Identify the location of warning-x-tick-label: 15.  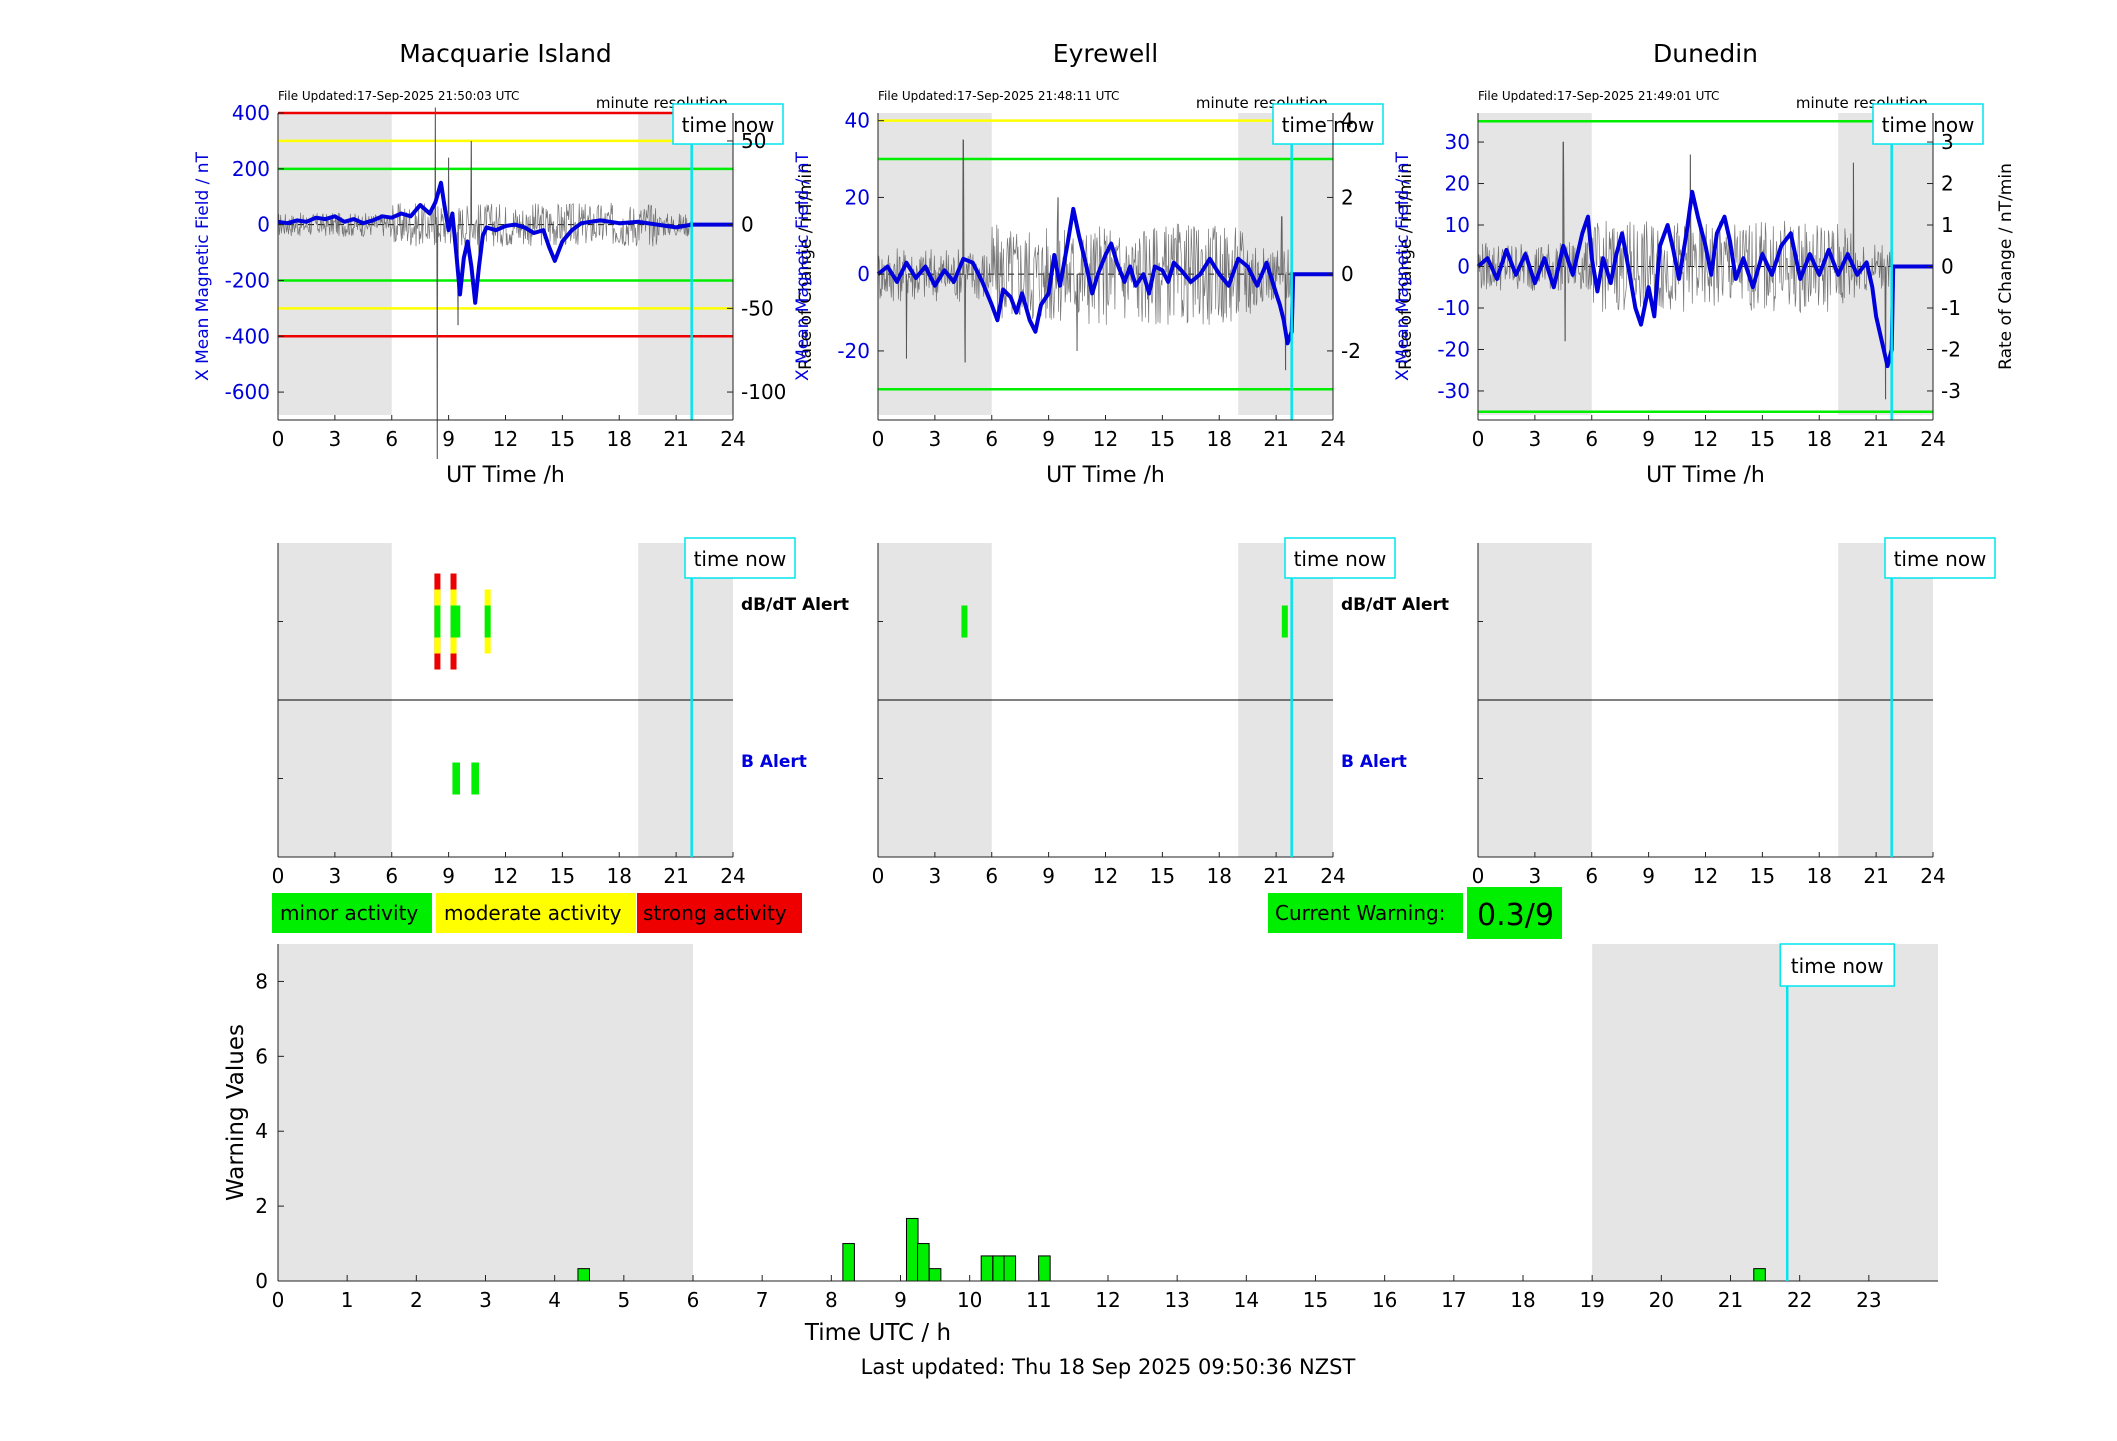
(1315, 1300).